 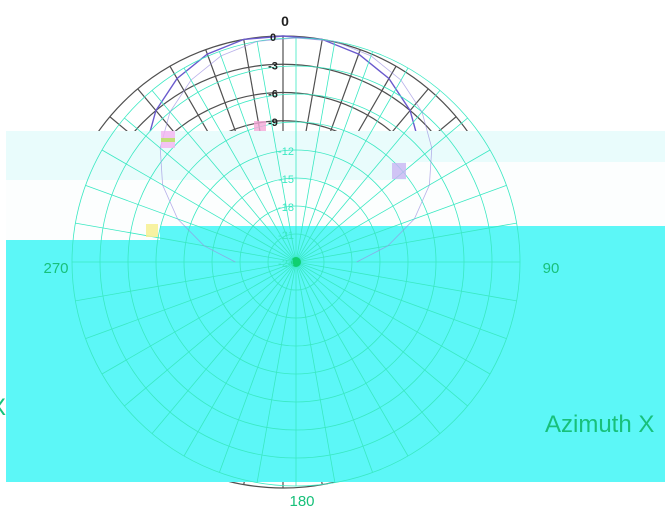 I want to click on azimuth-label-90: 90, so click(x=551, y=268).